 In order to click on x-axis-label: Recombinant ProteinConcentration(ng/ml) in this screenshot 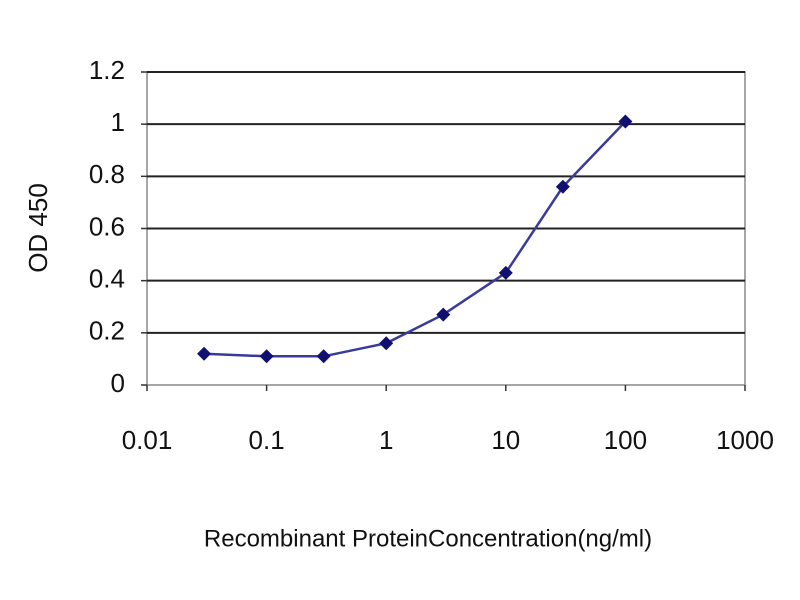, I will do `click(428, 538)`.